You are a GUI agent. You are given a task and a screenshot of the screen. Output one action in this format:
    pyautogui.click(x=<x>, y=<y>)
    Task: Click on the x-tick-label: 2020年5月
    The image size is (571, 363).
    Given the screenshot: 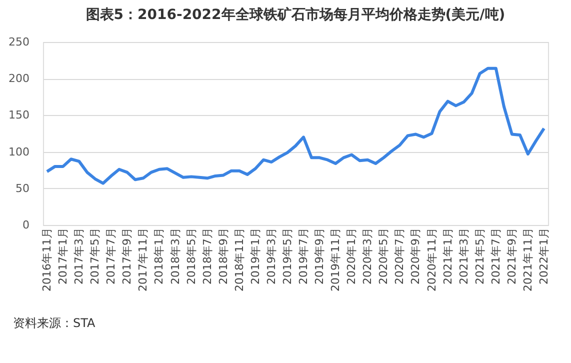 What is the action you would take?
    pyautogui.click(x=383, y=256)
    